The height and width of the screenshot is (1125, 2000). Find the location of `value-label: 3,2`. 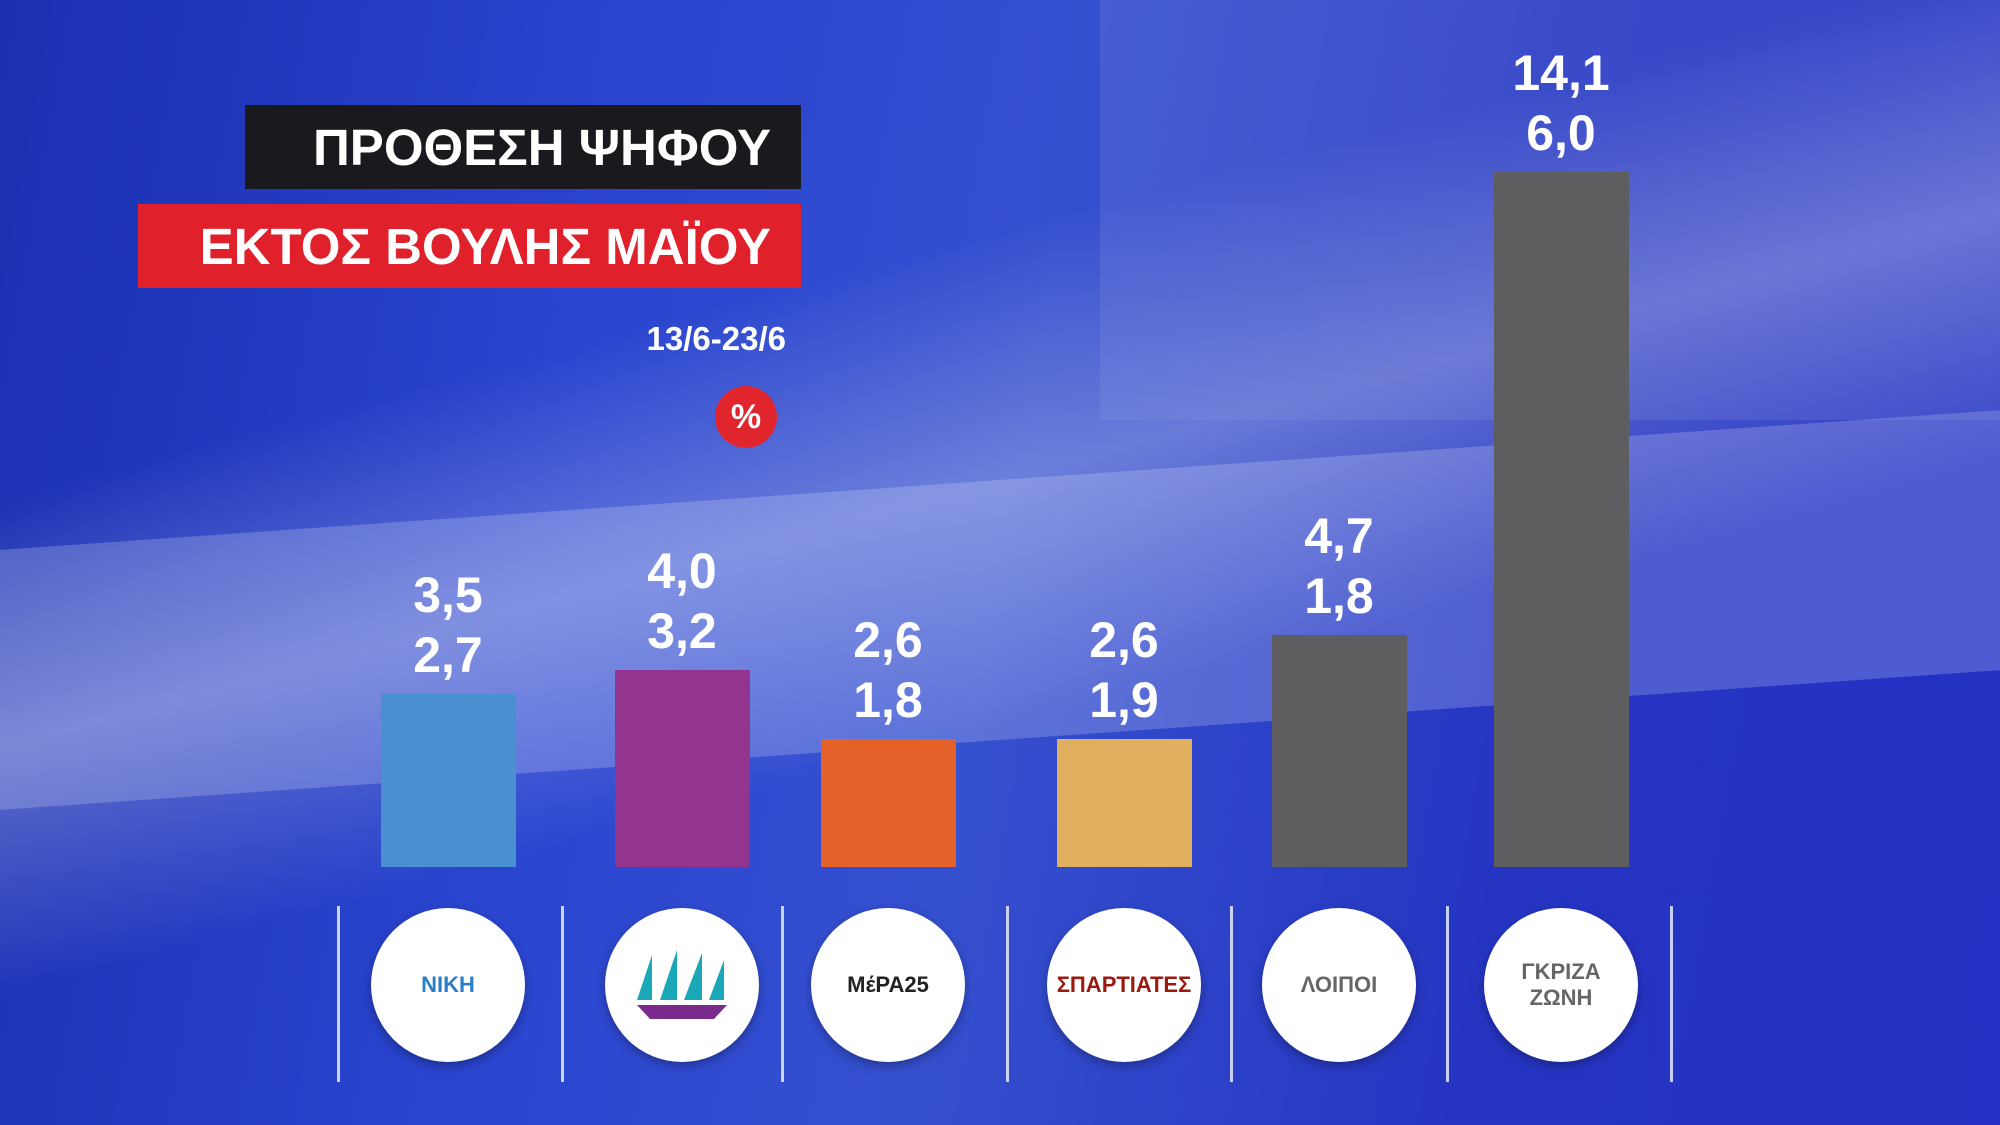

value-label: 3,2 is located at coordinates (682, 630).